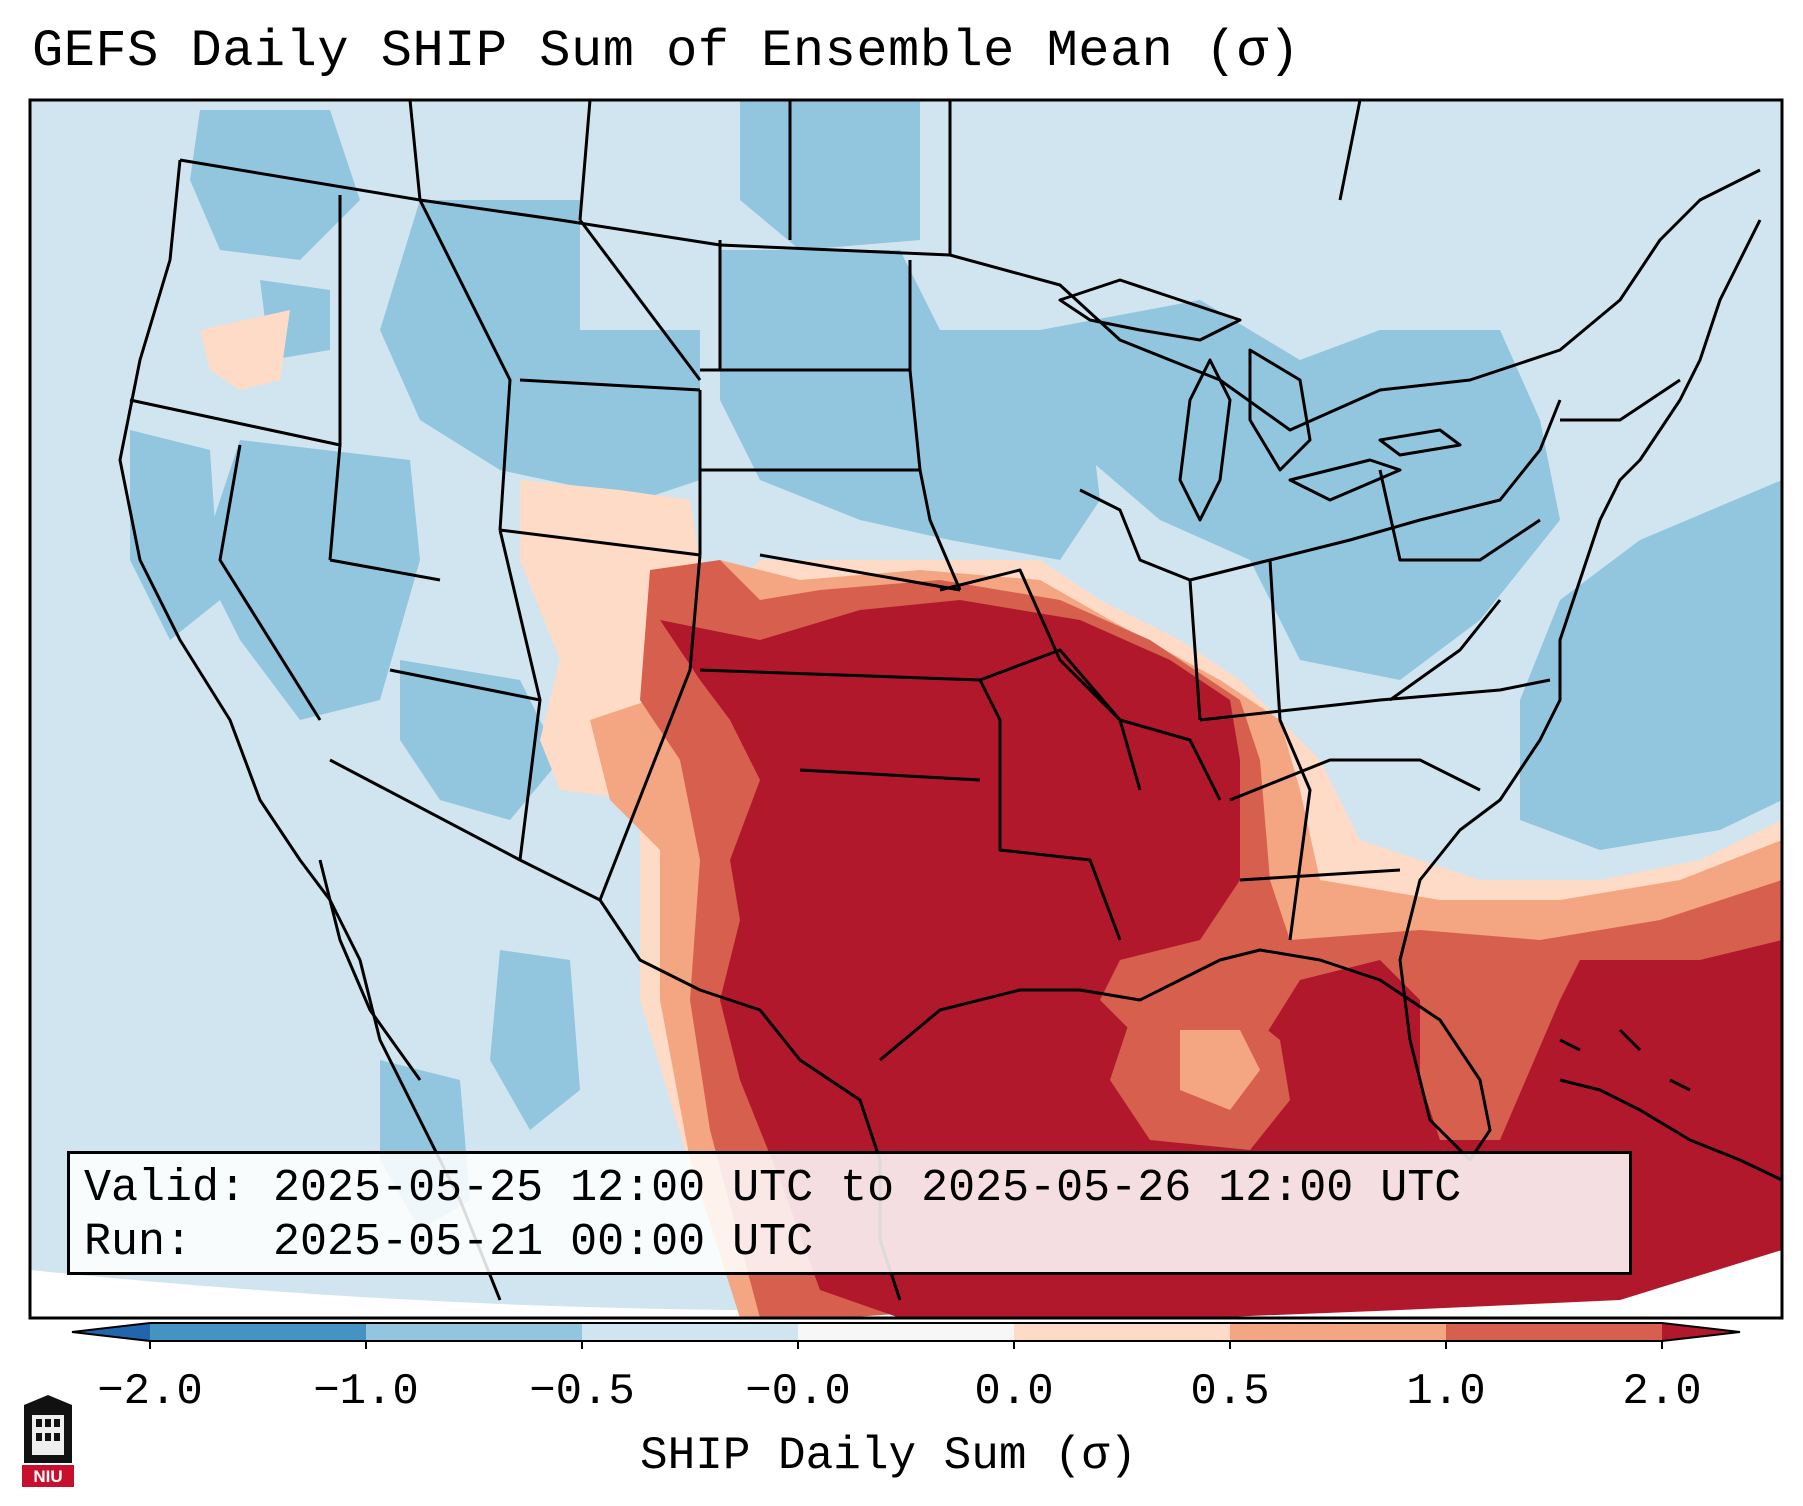  Describe the element at coordinates (165, 1188) in the screenshot. I see `valid-label: Valid:` at that location.